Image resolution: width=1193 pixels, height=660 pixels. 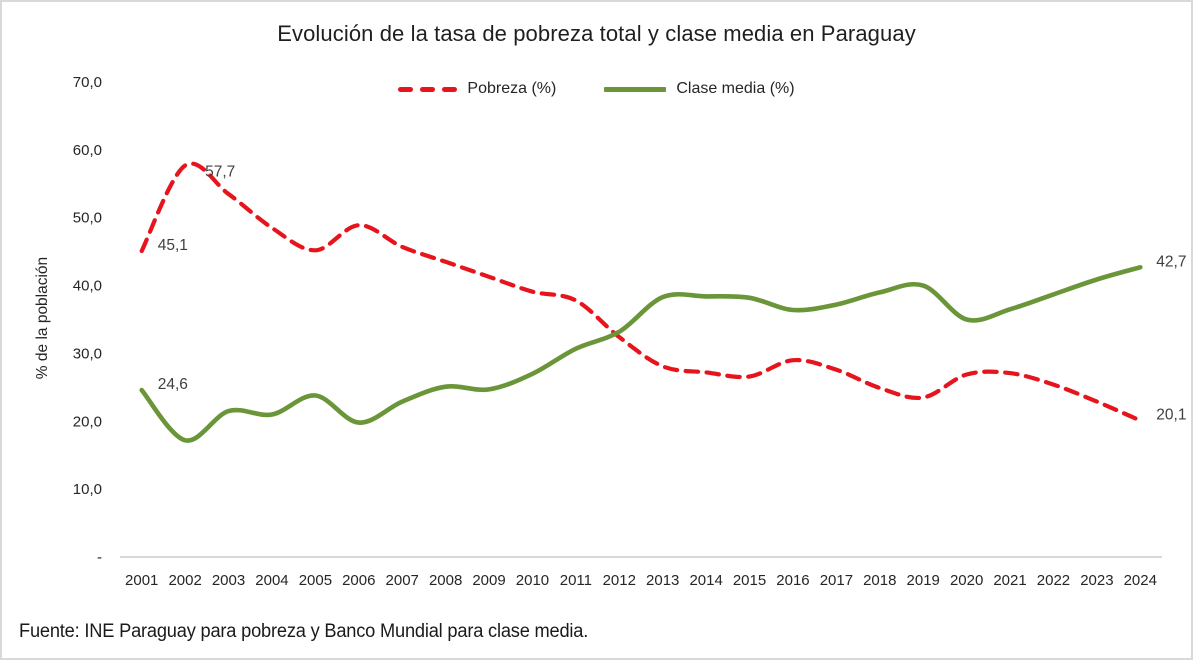 I want to click on y-axis-tick-label: 70,0, so click(x=87, y=82).